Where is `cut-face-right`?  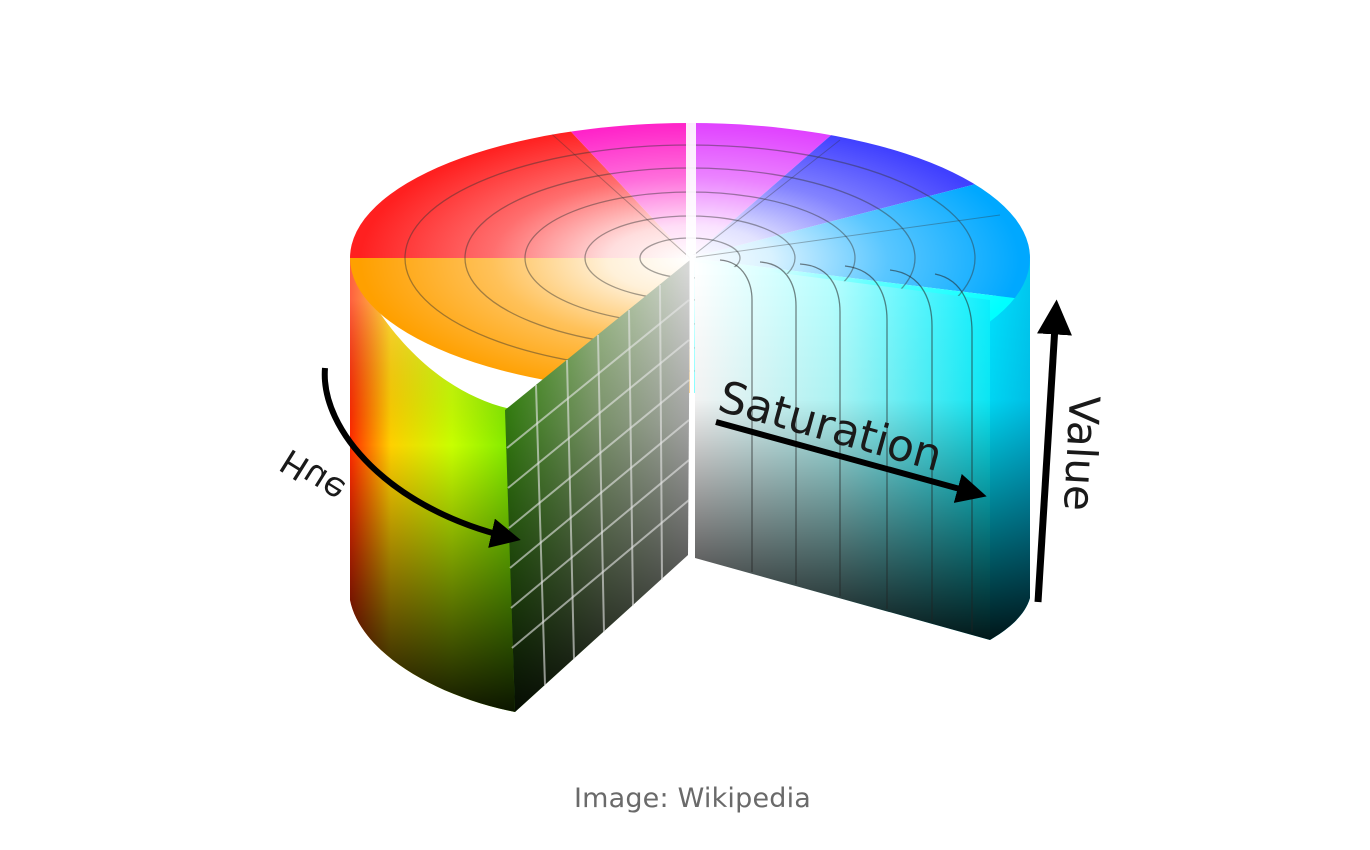 cut-face-right is located at coordinates (842, 449).